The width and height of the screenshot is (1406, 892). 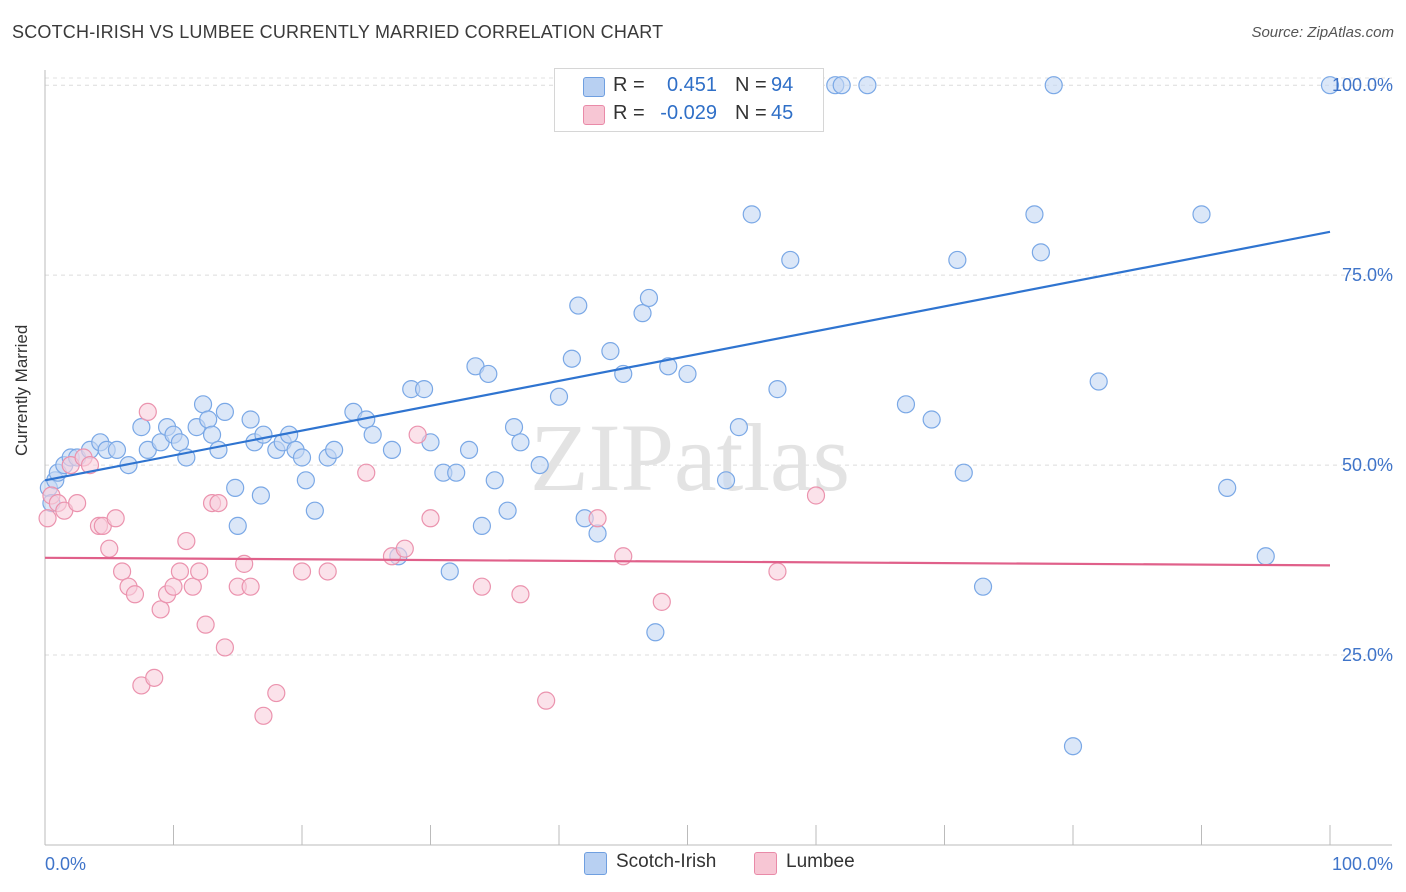 What do you see at coordinates (594, 87) in the screenshot?
I see `stats-swatch-scotch-irish` at bounding box center [594, 87].